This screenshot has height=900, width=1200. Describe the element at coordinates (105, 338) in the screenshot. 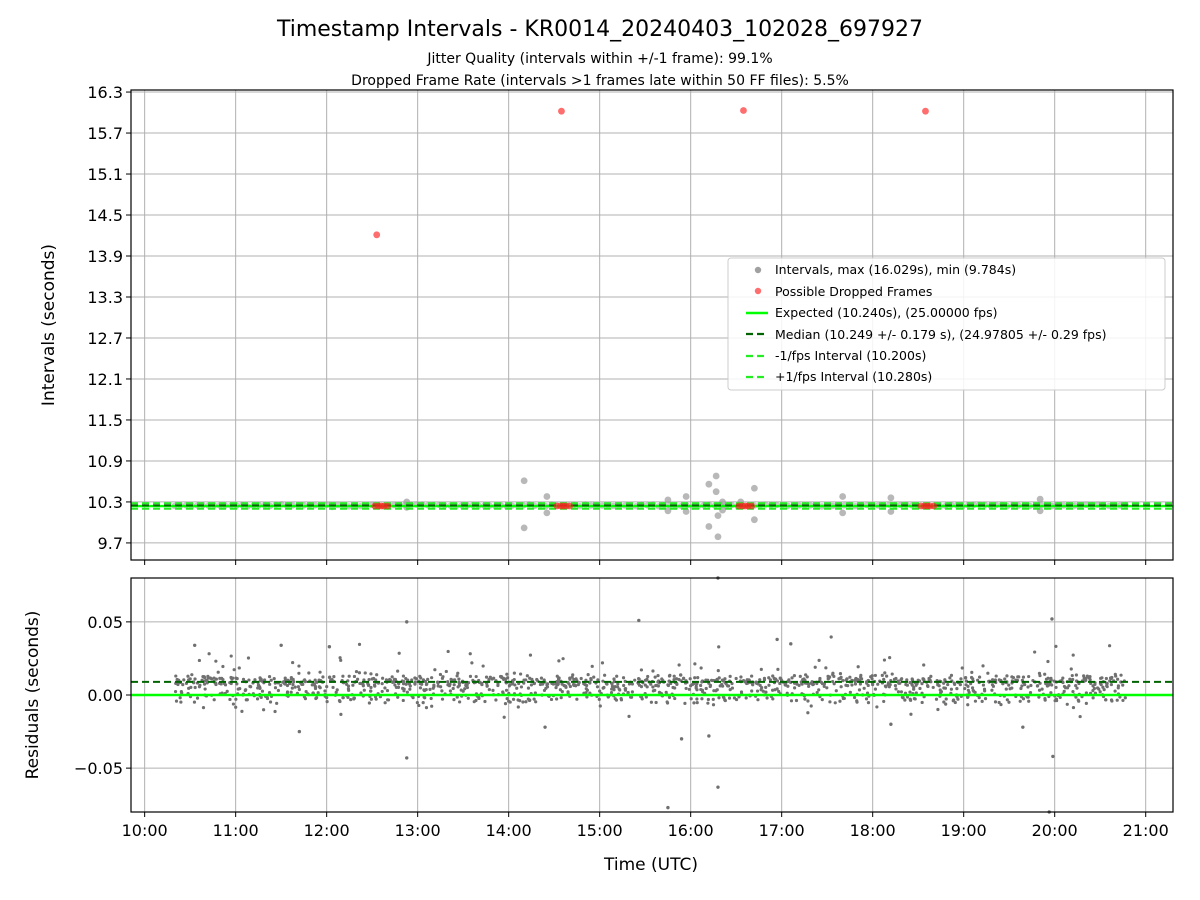

I see `intervals-y-tick-label: 12.7` at that location.